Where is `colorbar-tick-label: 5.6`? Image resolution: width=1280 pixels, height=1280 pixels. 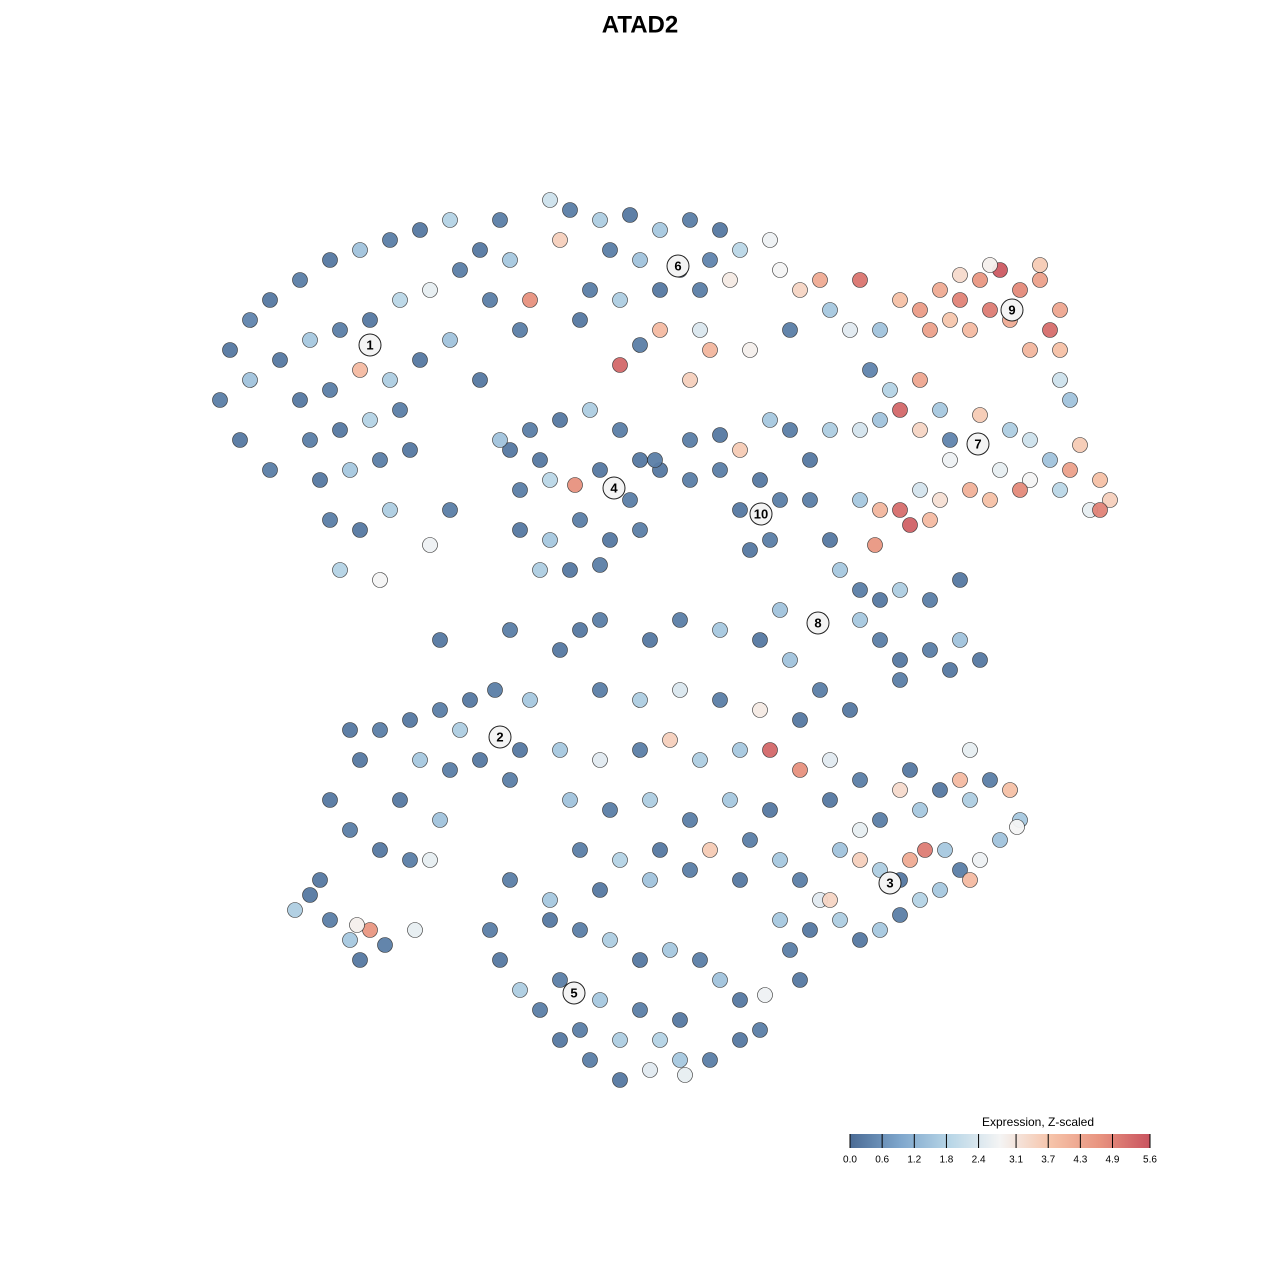 colorbar-tick-label: 5.6 is located at coordinates (1150, 1160).